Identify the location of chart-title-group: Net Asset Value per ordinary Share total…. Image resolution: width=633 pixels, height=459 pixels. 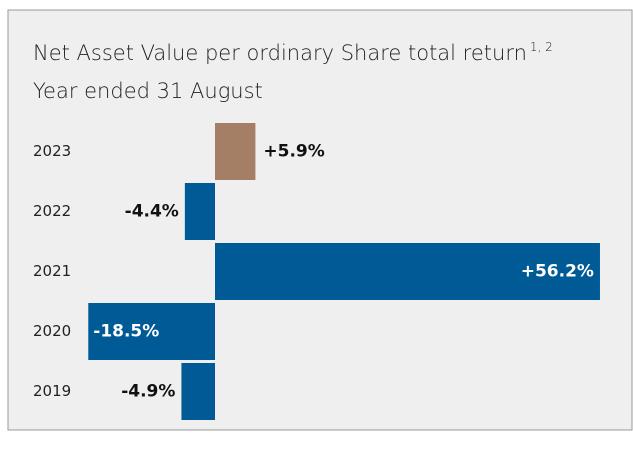
(293, 53).